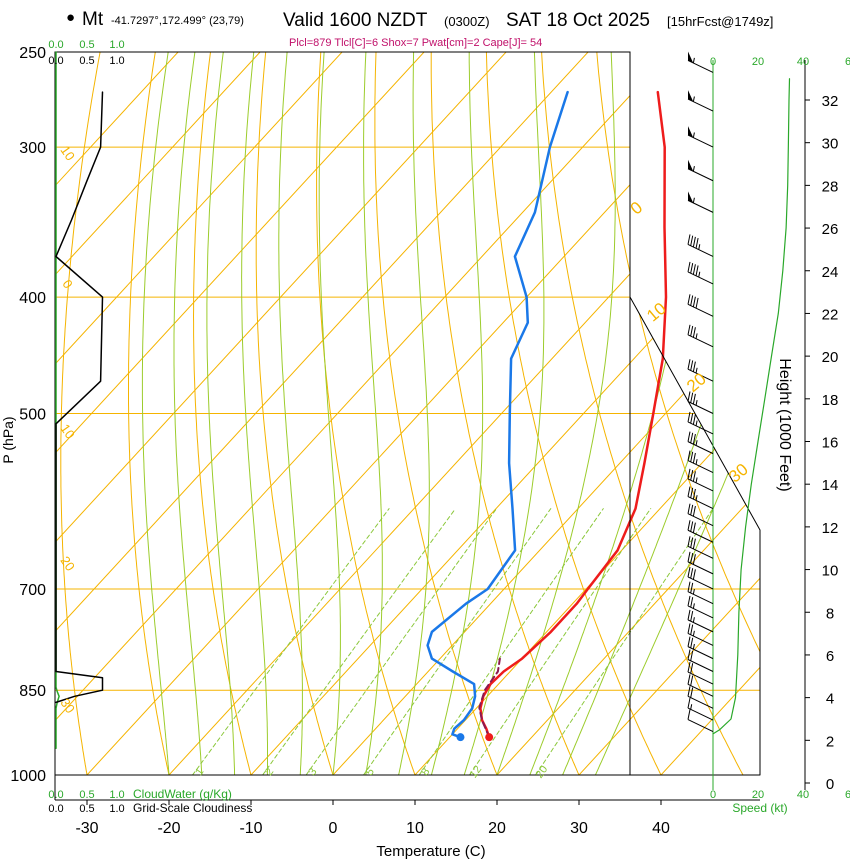 Image resolution: width=850 pixels, height=860 pixels. Describe the element at coordinates (720, 21) in the screenshot. I see `forecast-run: [15hrFcst@1749z]` at that location.